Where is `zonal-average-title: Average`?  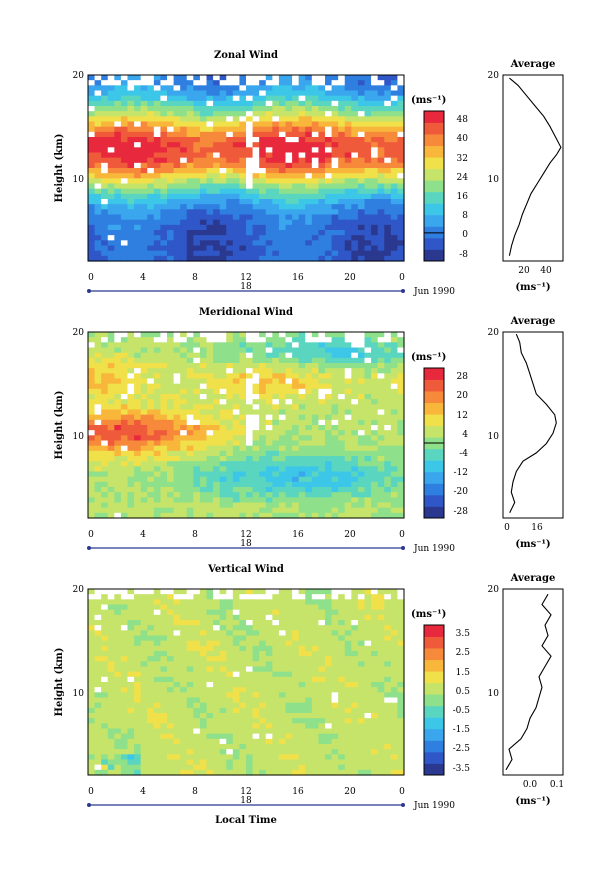
zonal-average-title: Average is located at coordinates (533, 64).